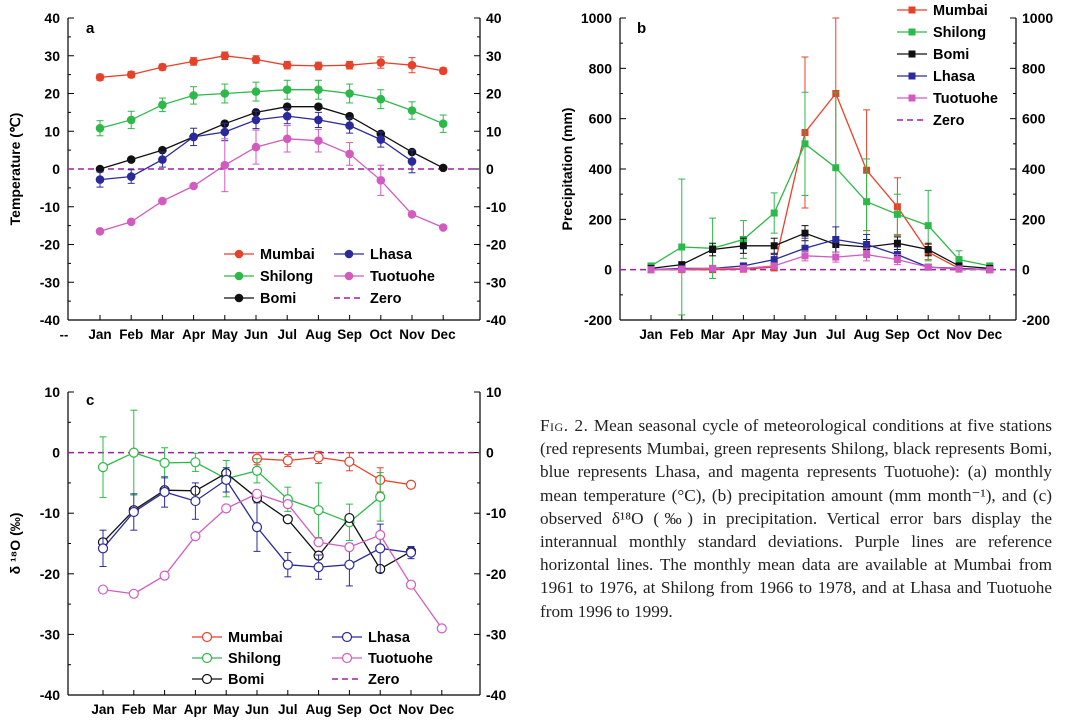  Describe the element at coordinates (56, 169) in the screenshot. I see `y-tick-label: 0` at that location.